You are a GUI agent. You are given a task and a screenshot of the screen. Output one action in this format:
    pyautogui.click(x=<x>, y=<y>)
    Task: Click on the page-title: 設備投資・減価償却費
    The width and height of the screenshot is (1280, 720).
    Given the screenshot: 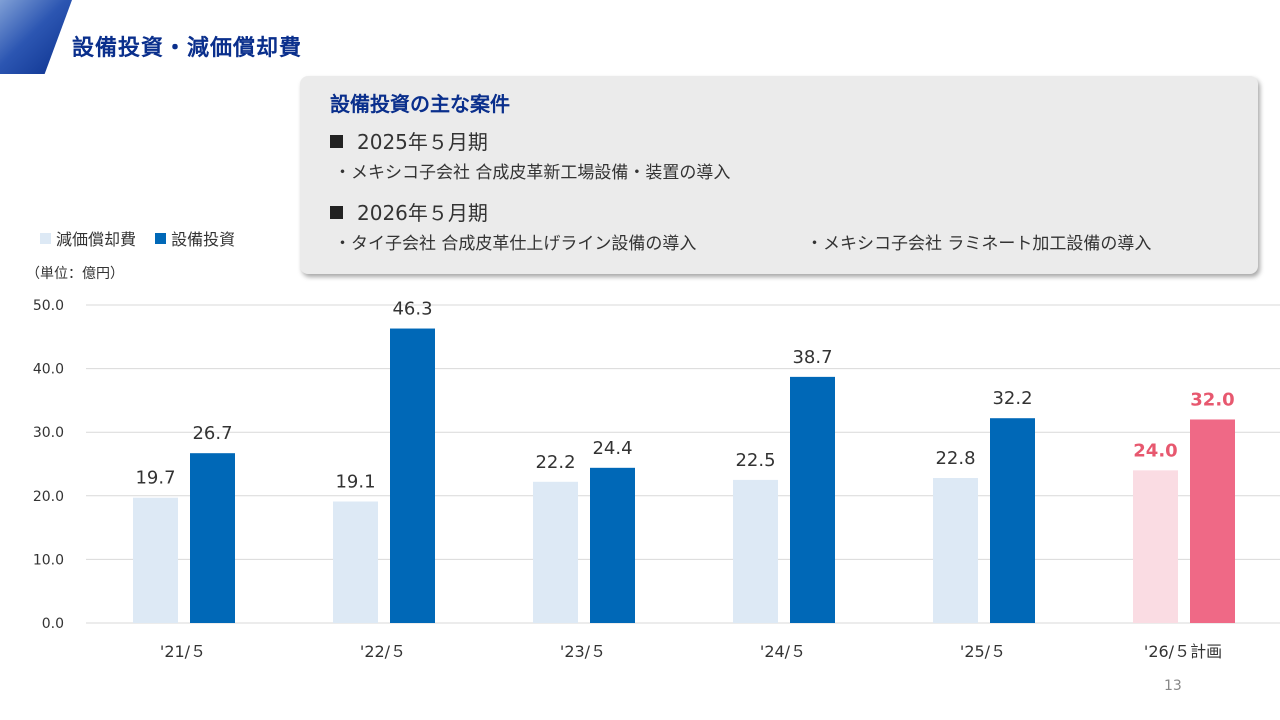 What is the action you would take?
    pyautogui.click(x=187, y=48)
    